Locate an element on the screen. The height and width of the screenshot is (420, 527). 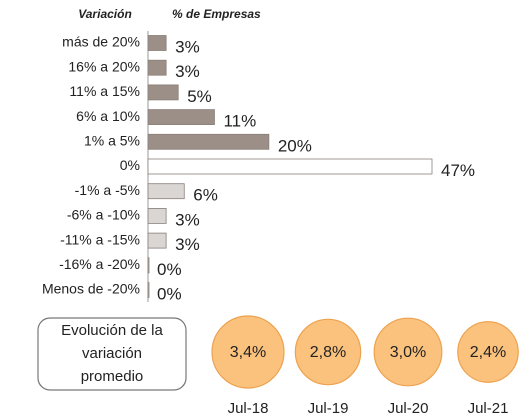
value-label: 11% is located at coordinates (239, 121).